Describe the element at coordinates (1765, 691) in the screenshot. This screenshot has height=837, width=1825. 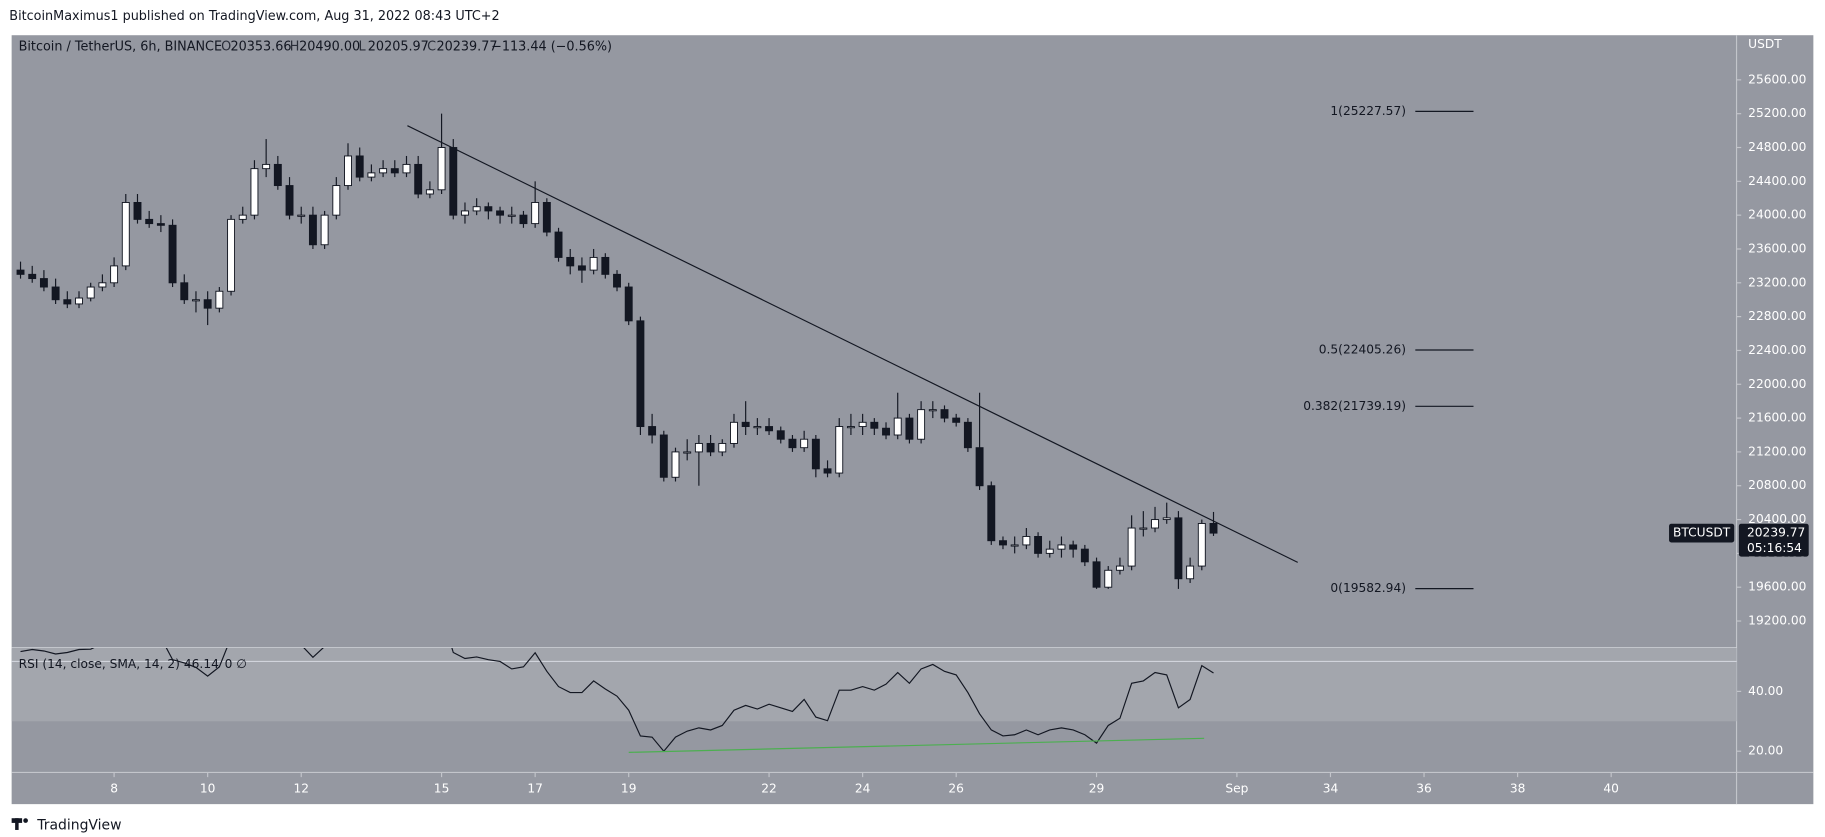
I see `rsi-y-tick-label: 40.00` at that location.